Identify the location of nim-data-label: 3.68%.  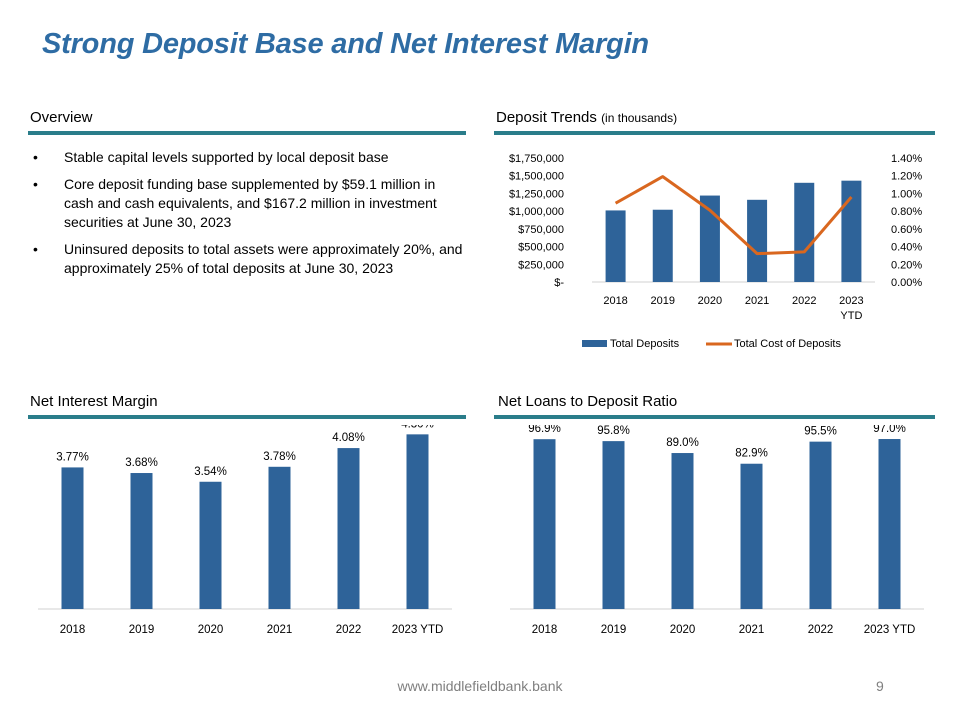
(141, 463).